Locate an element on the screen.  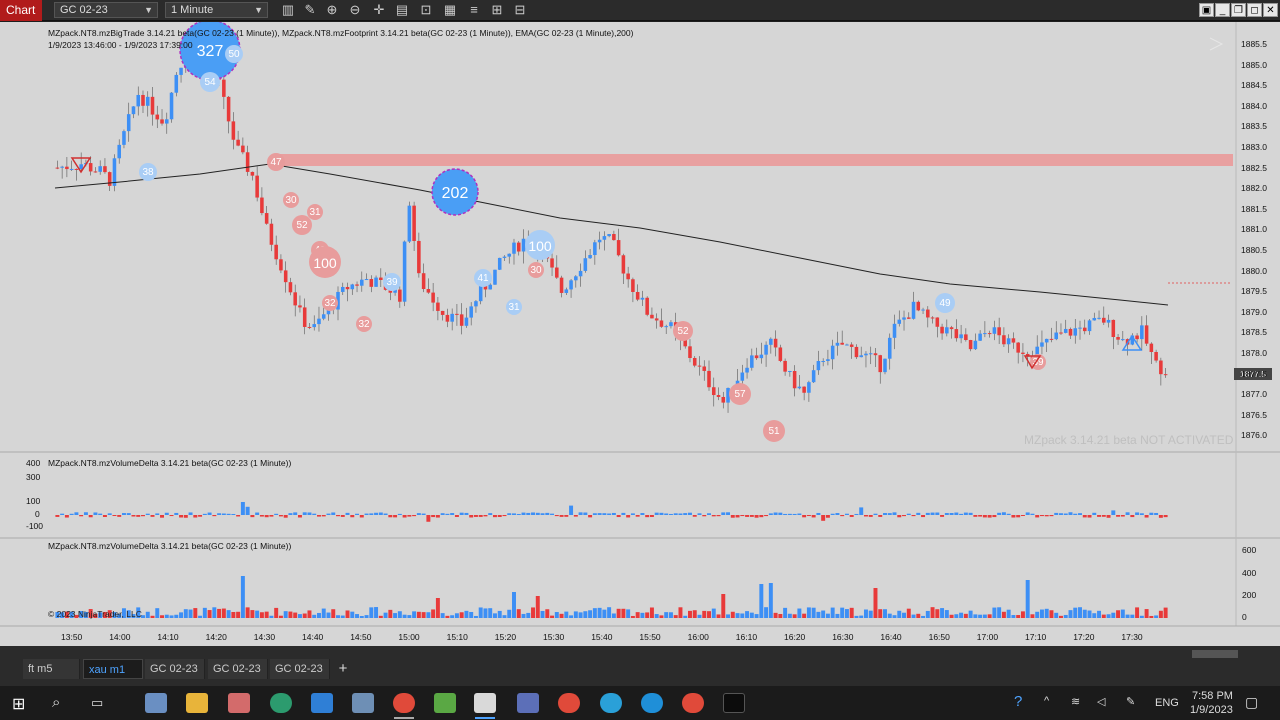
chart-window-tab: Chart is located at coordinates (21, 10).